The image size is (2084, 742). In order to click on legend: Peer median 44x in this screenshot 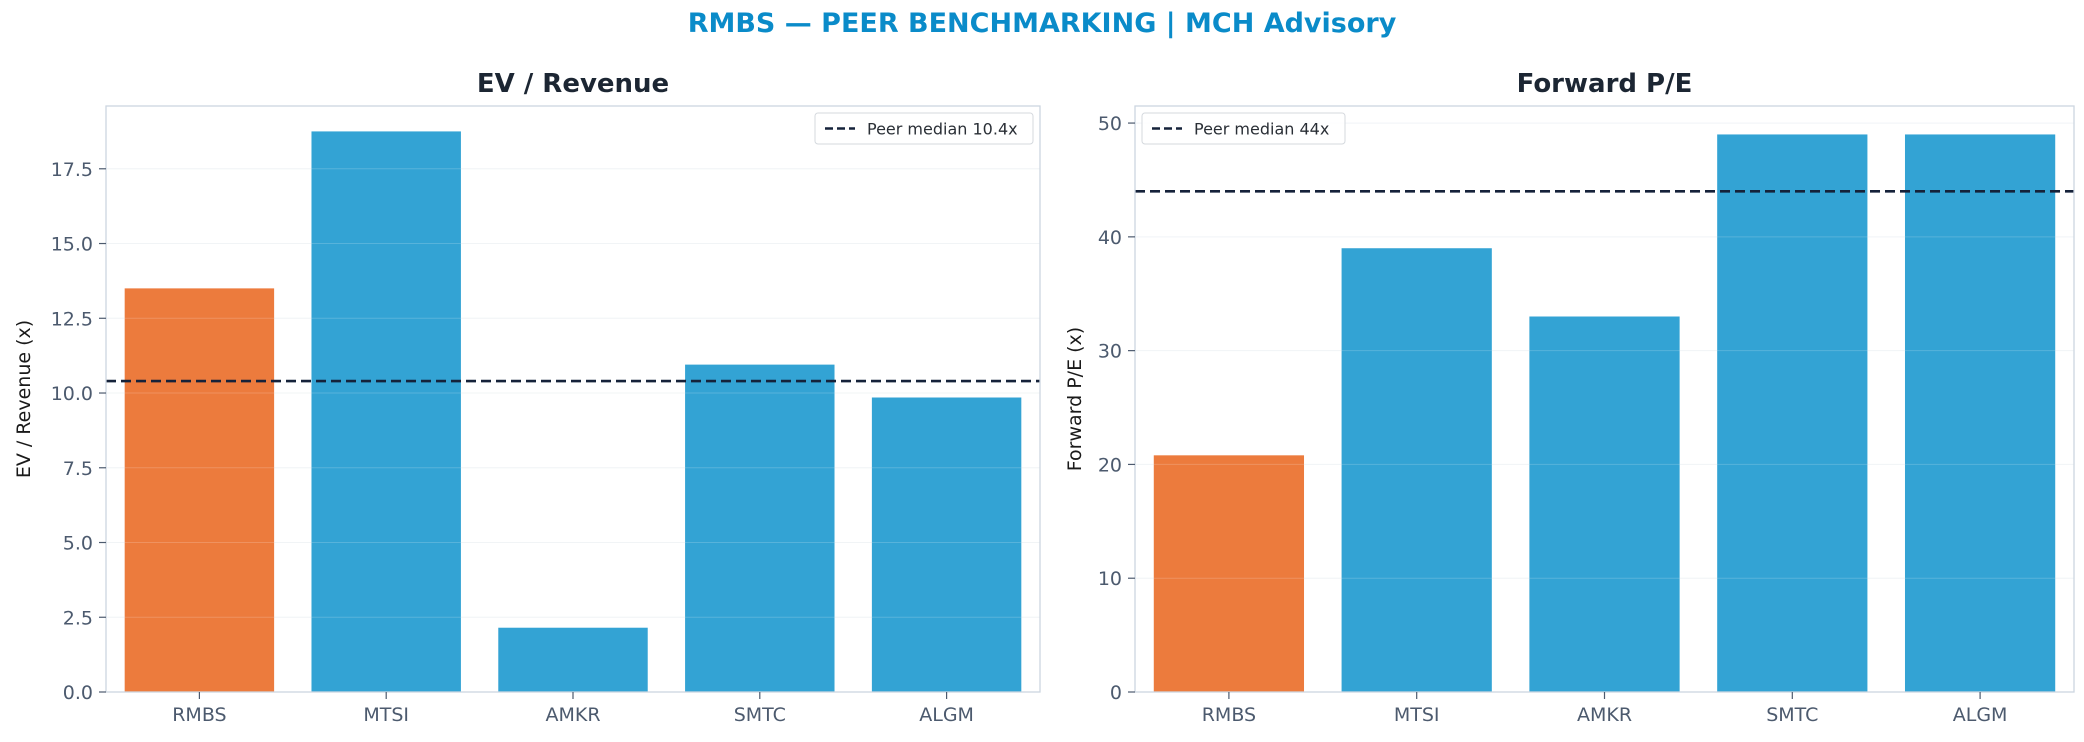, I will do `click(1243, 128)`.